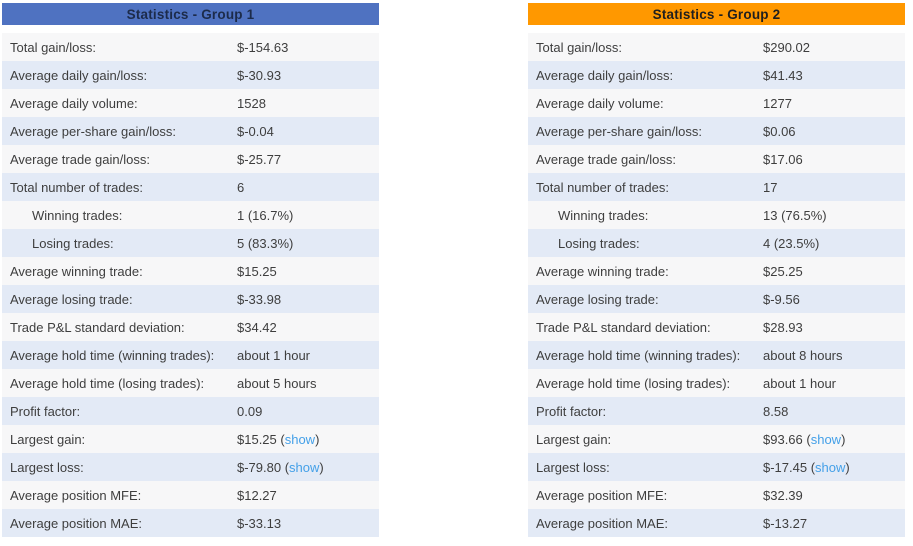 Image resolution: width=913 pixels, height=546 pixels. What do you see at coordinates (783, 495) in the screenshot?
I see `row-value-text: $32.39` at bounding box center [783, 495].